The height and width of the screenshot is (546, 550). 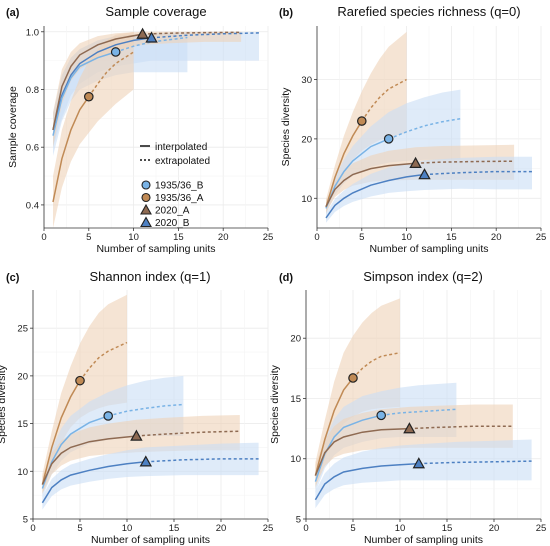 What do you see at coordinates (429, 189) in the screenshot?
I see `band-2020-b` at bounding box center [429, 189].